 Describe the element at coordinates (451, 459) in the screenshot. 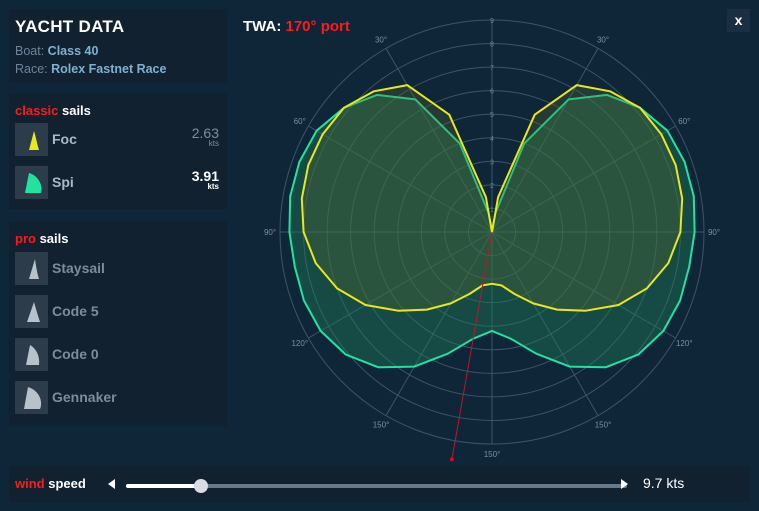

I see `twa-marker` at that location.